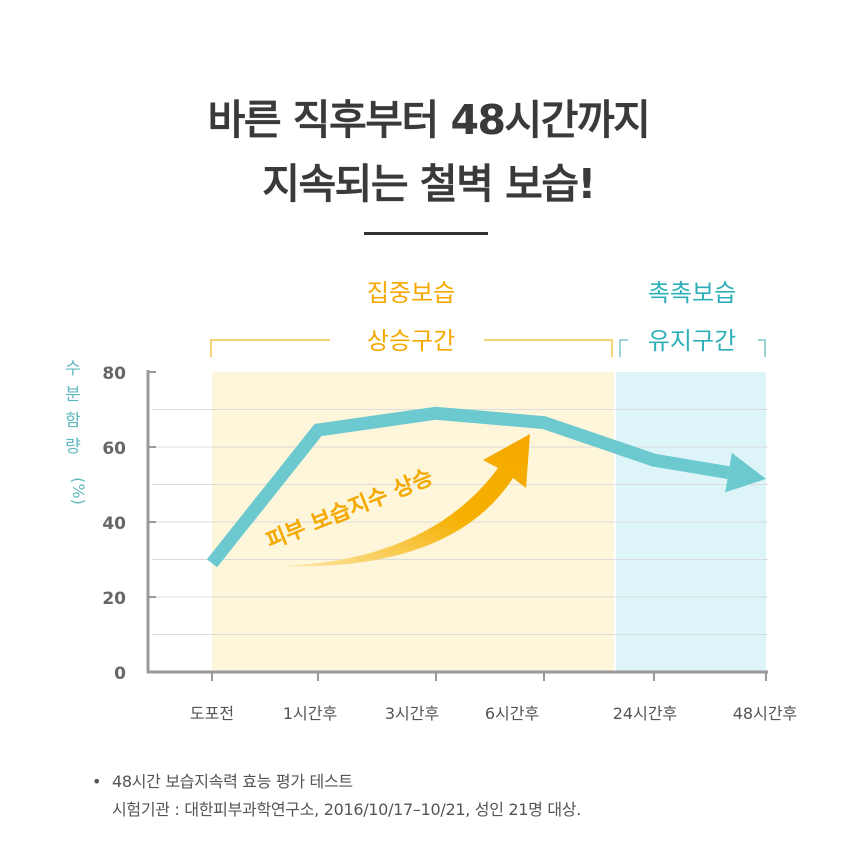 The image size is (857, 846). What do you see at coordinates (114, 524) in the screenshot?
I see `y-tick-label: 40` at bounding box center [114, 524].